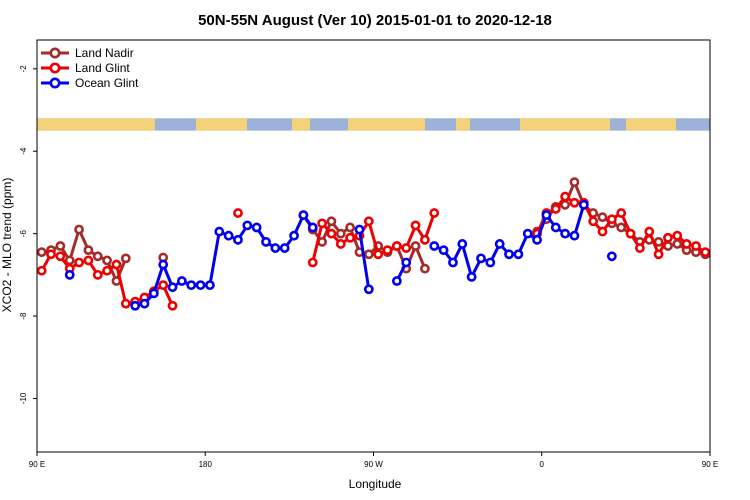 Image resolution: width=750 pixels, height=500 pixels. I want to click on x-tick-label: 90 W, so click(373, 464).